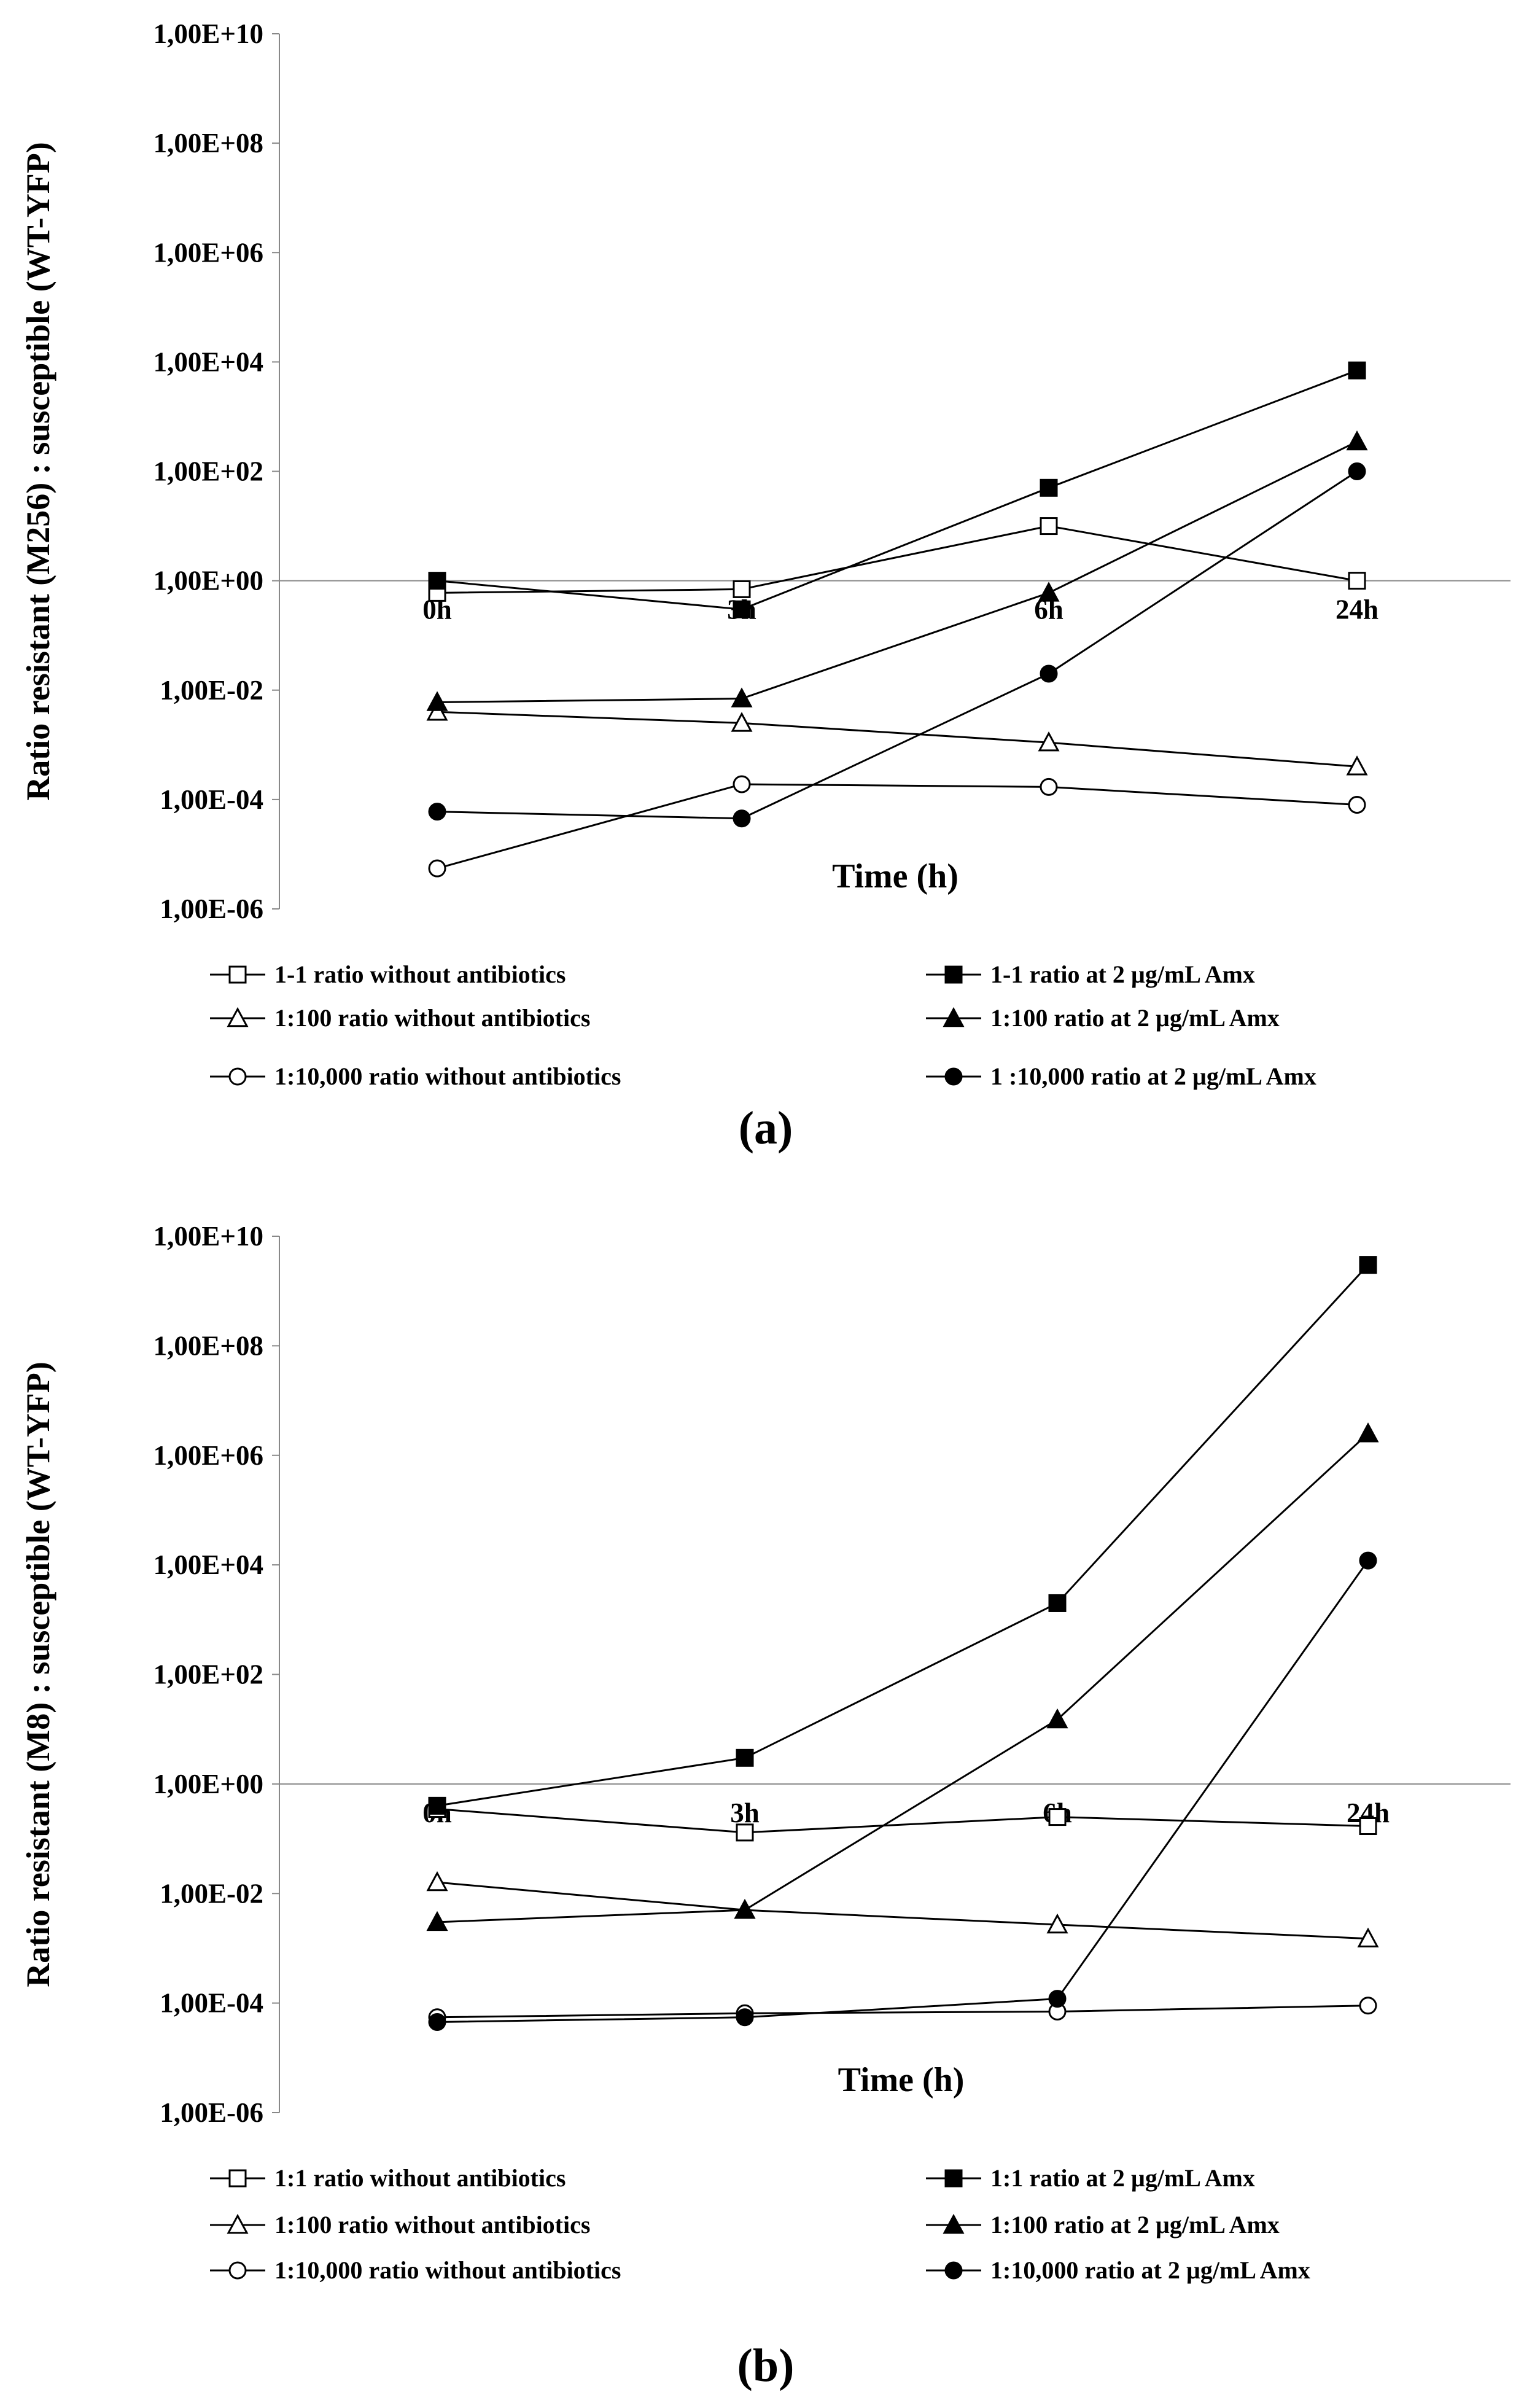  Describe the element at coordinates (1121, 1076) in the screenshot. I see `legend-item: 1 :10,000 ratio at 2 µg/mL Amx` at that location.